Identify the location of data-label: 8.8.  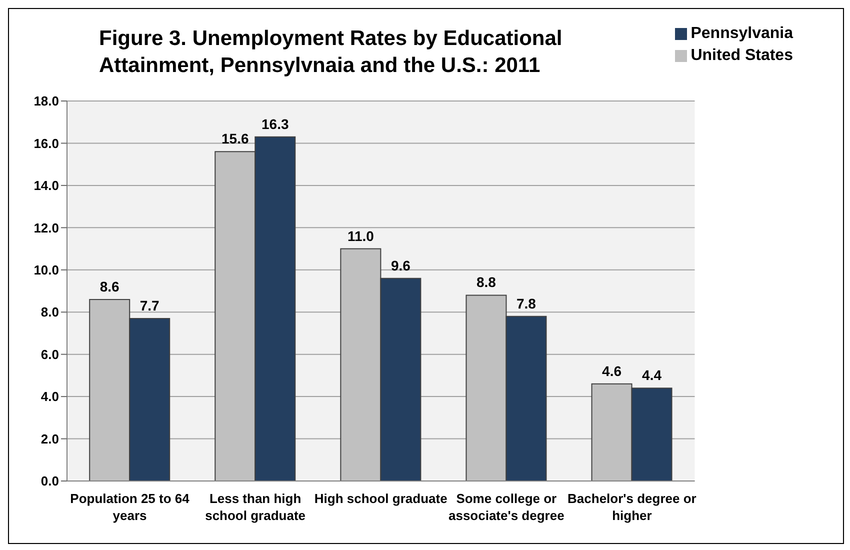
(486, 282).